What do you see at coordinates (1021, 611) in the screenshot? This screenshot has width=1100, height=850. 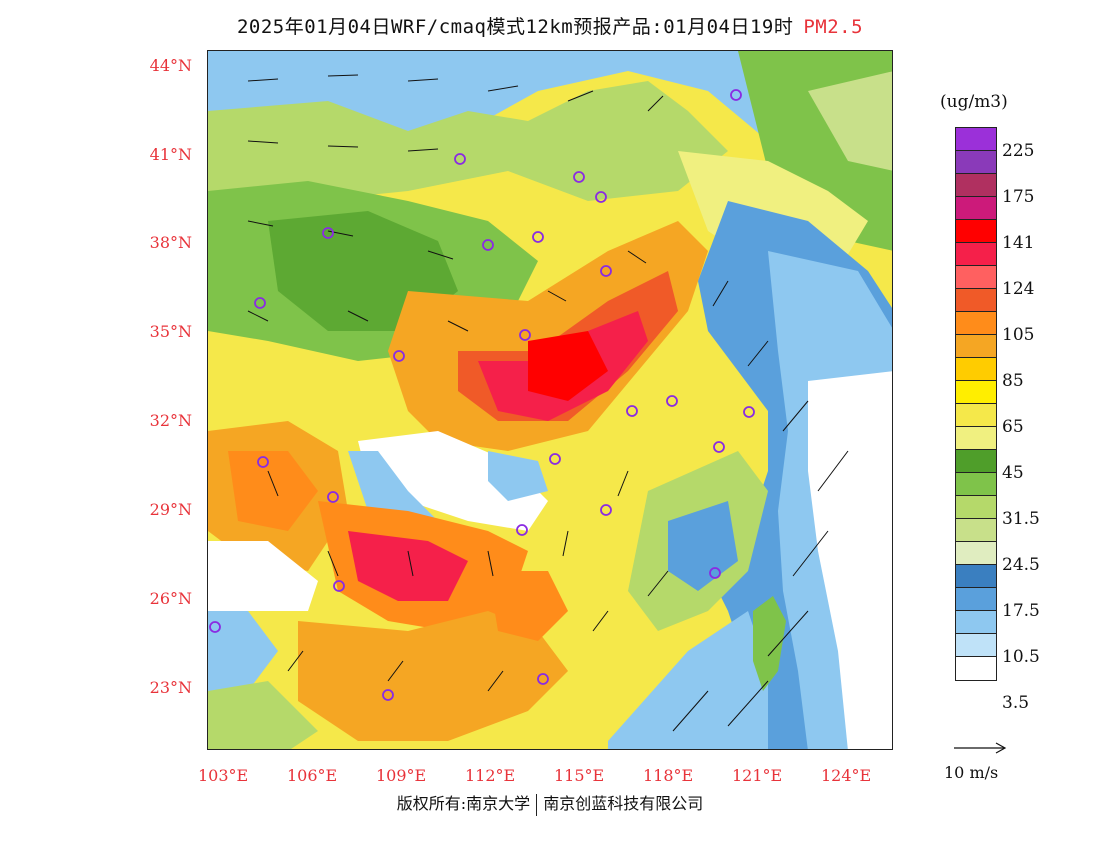 I see `legend-label: 17.5` at bounding box center [1021, 611].